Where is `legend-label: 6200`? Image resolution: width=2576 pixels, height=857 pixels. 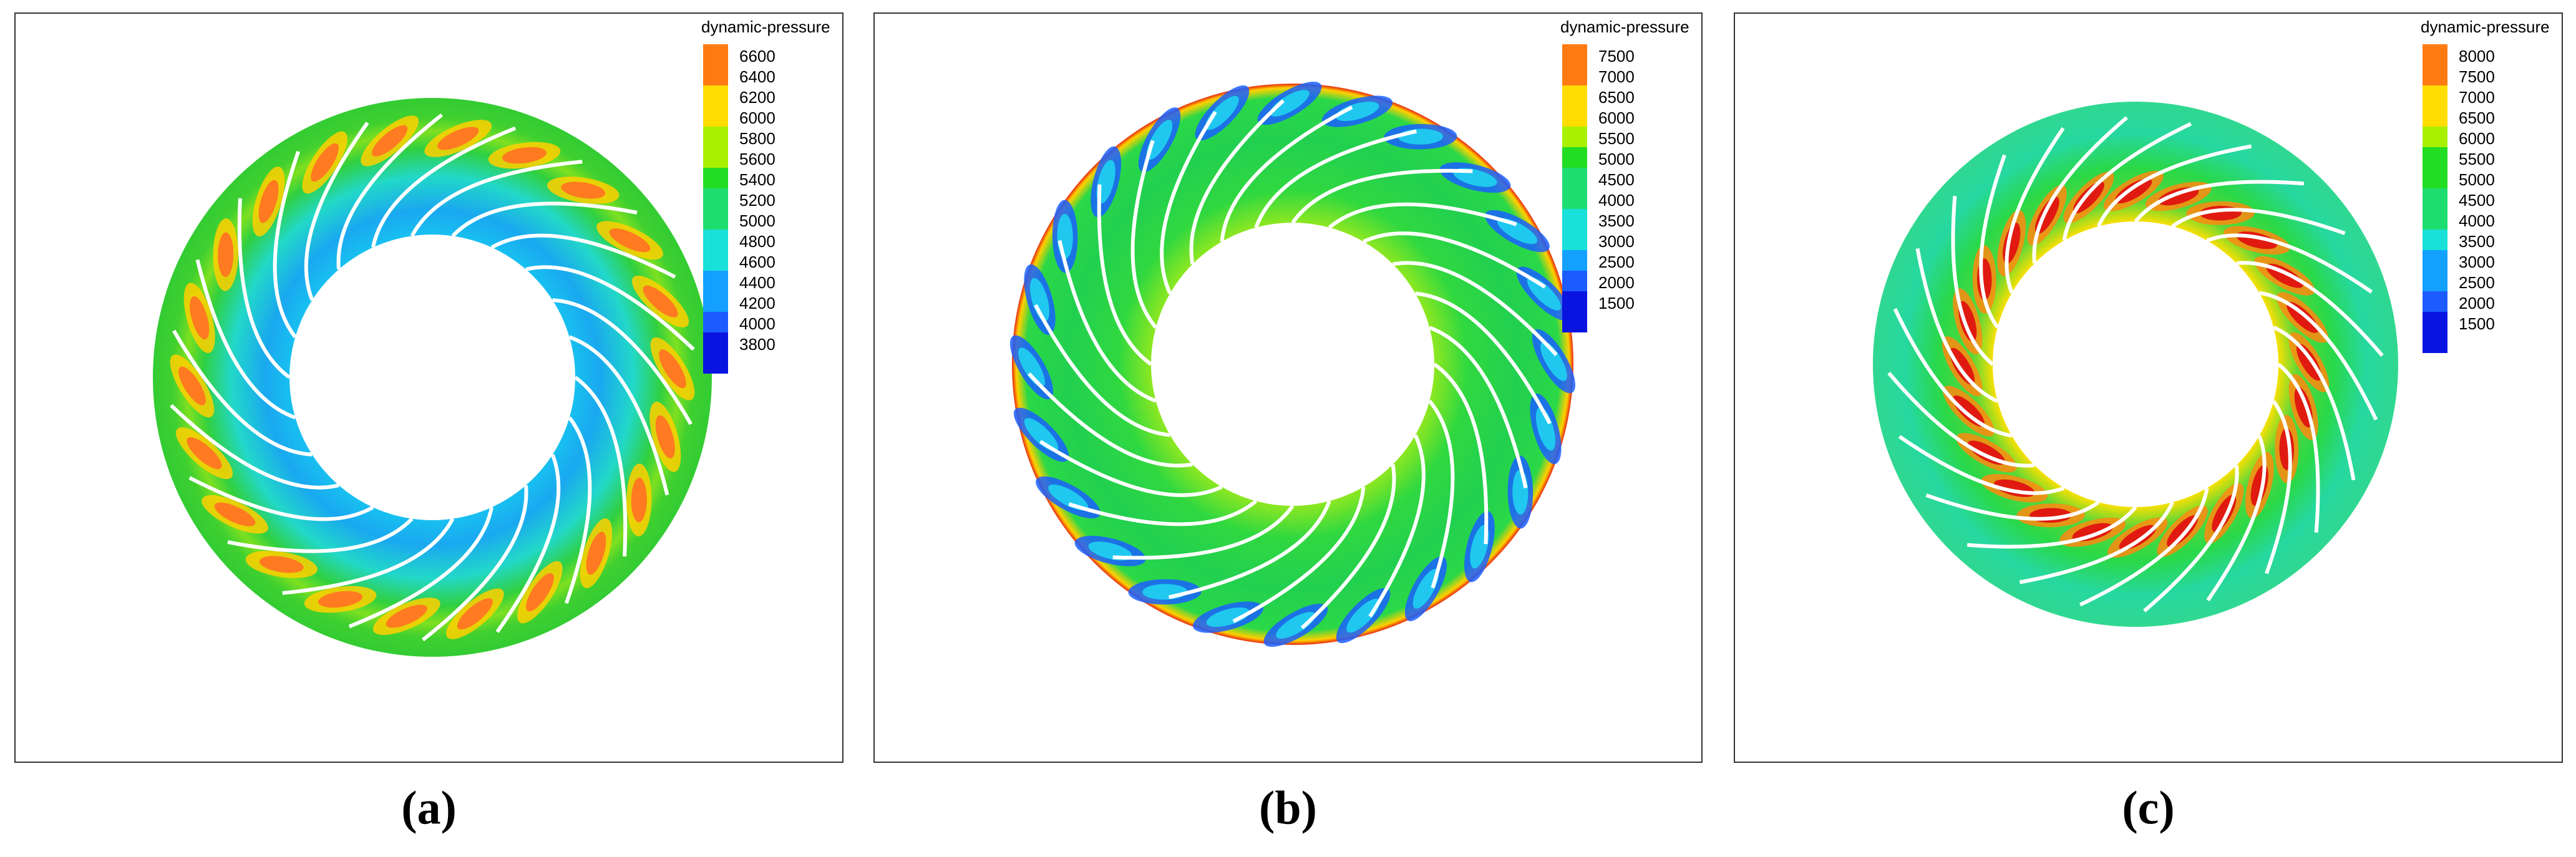 legend-label: 6200 is located at coordinates (757, 97).